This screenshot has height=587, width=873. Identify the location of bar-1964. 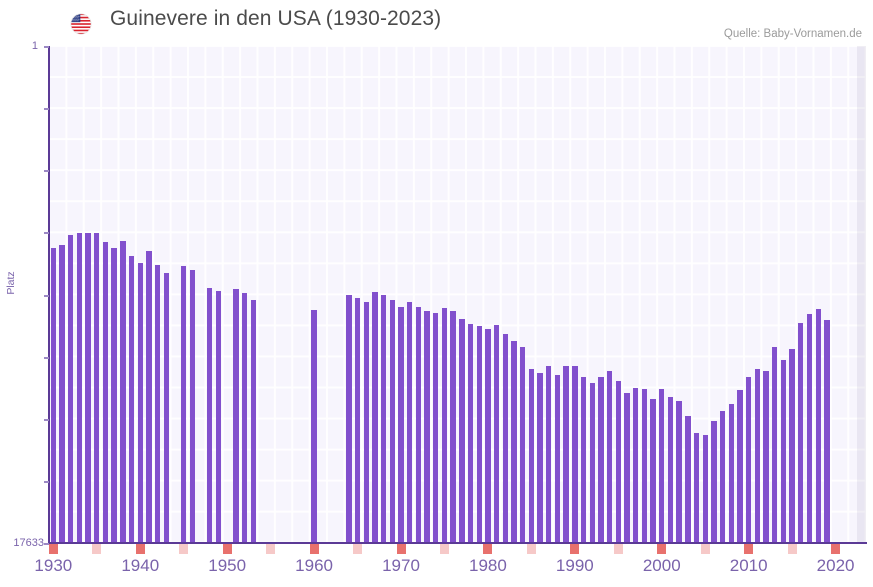
(349, 419).